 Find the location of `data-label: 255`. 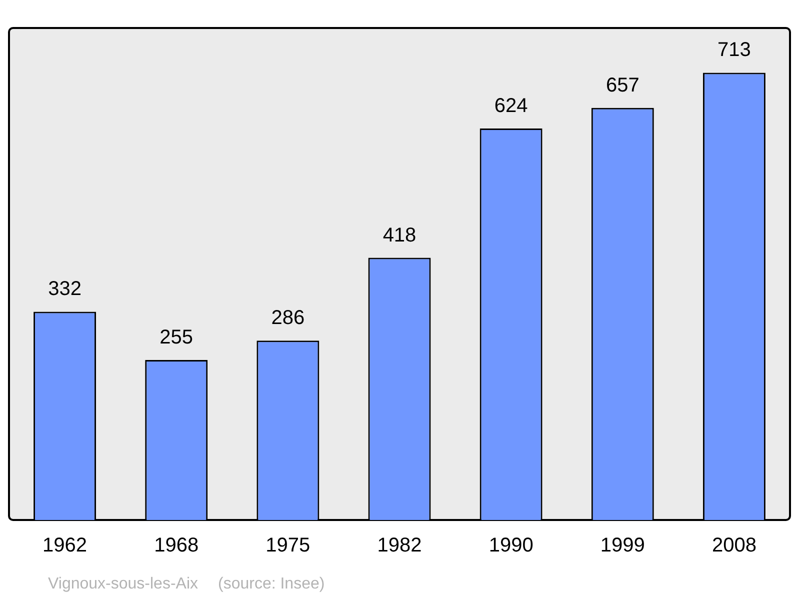

data-label: 255 is located at coordinates (177, 337).